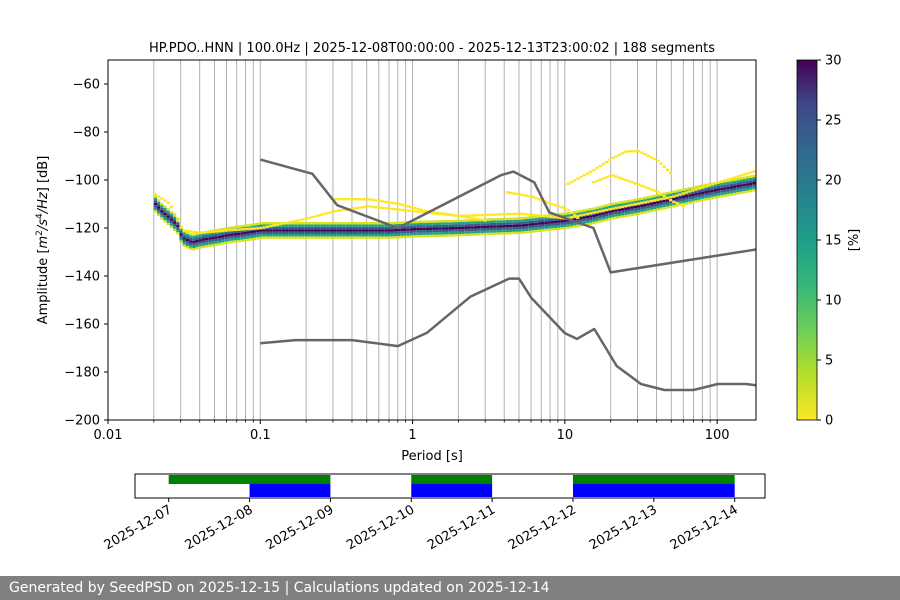  Describe the element at coordinates (451, 486) in the screenshot. I see `timeline-bars` at that location.